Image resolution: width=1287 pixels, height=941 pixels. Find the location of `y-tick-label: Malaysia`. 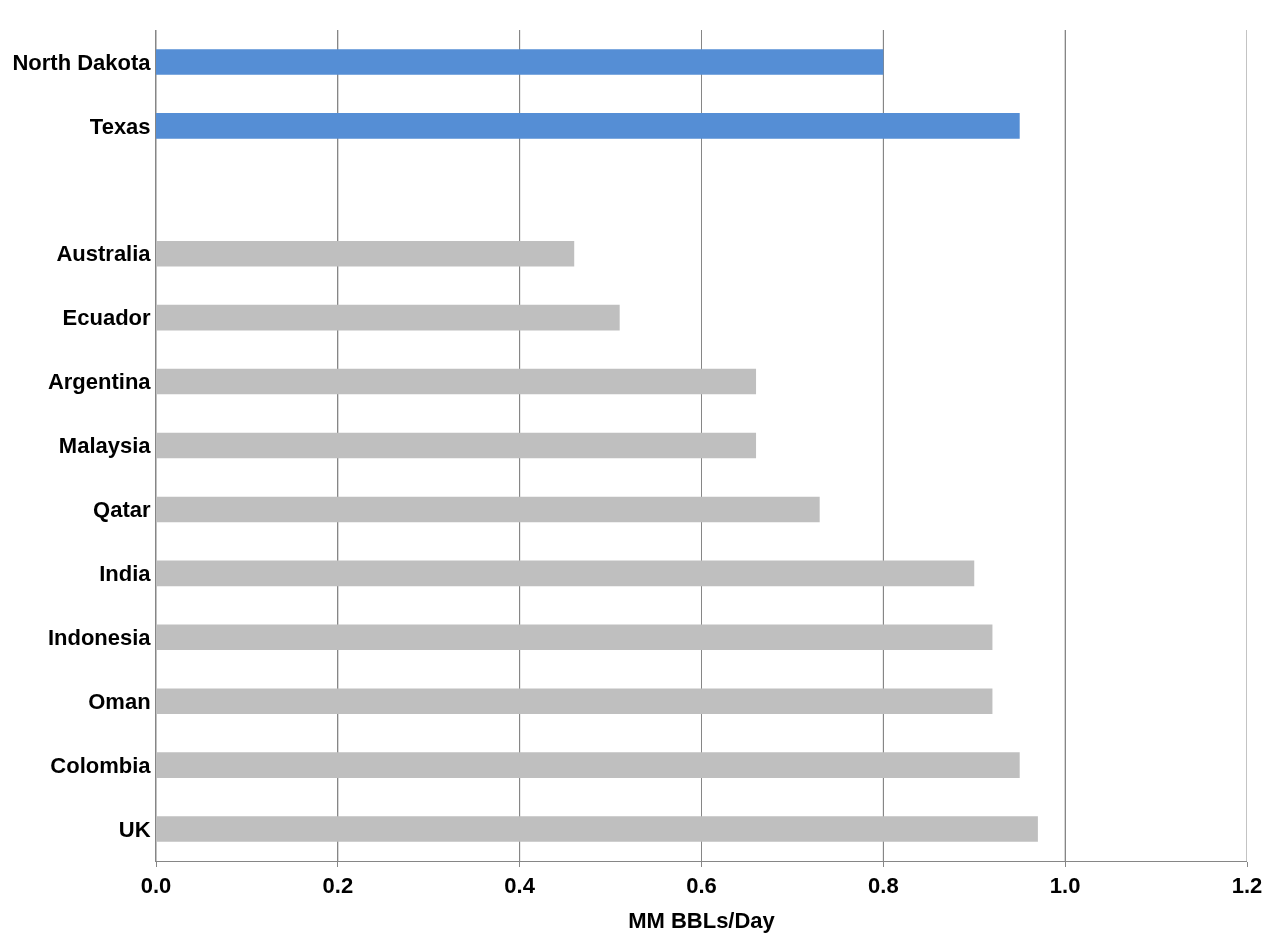

y-tick-label: Malaysia is located at coordinates (105, 446).